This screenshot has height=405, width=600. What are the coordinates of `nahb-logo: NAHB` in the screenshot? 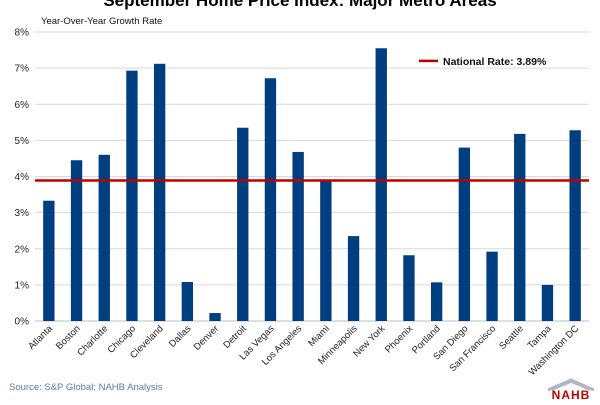 It's located at (571, 389).